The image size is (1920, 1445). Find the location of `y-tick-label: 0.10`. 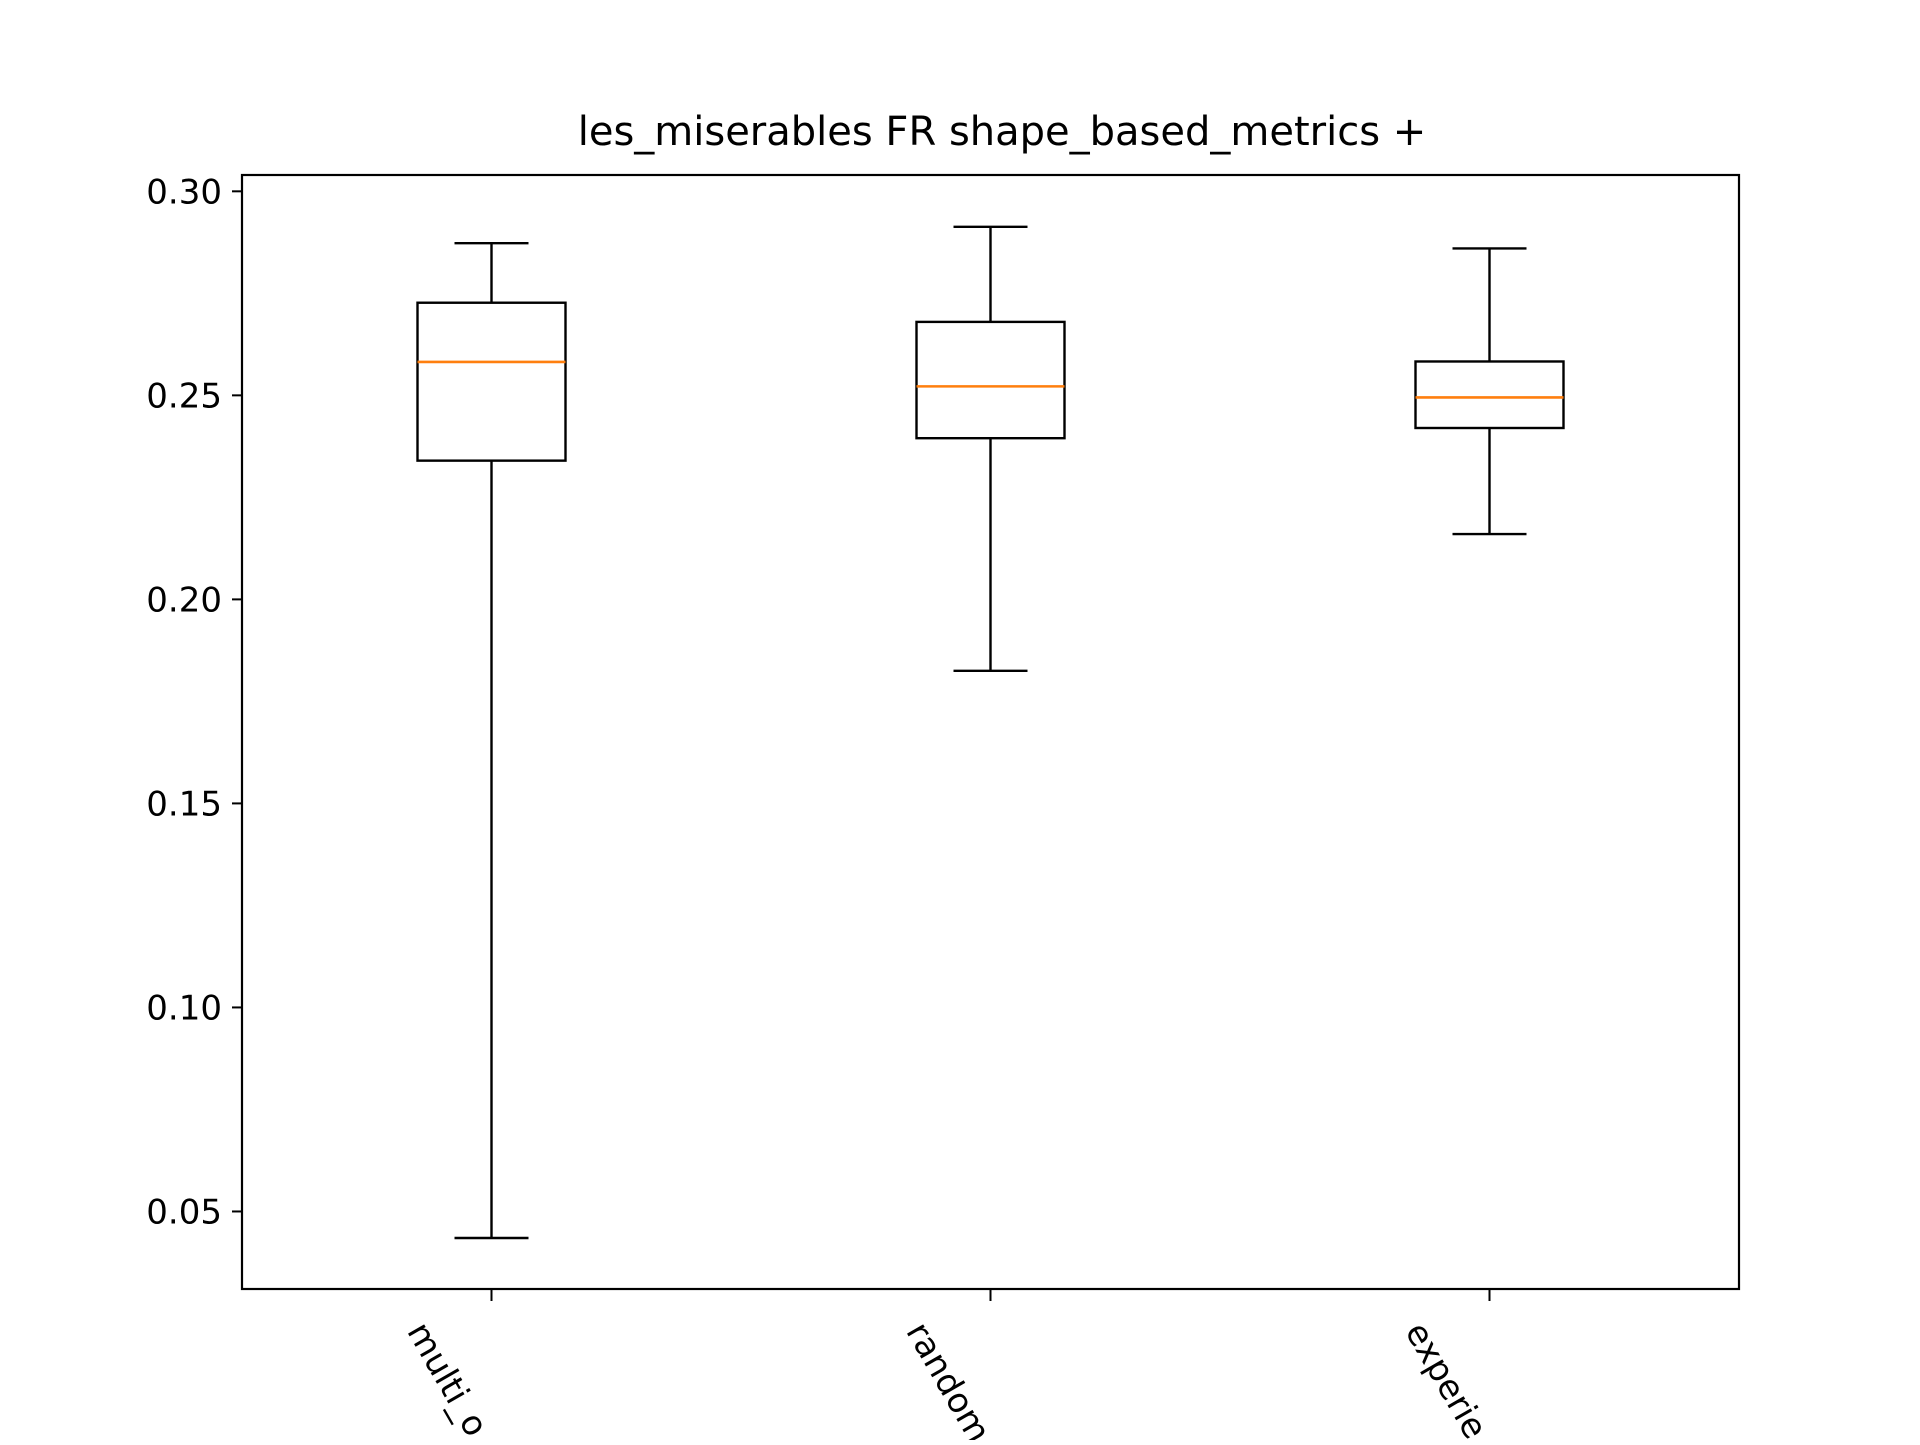

y-tick-label: 0.10 is located at coordinates (184, 1008).